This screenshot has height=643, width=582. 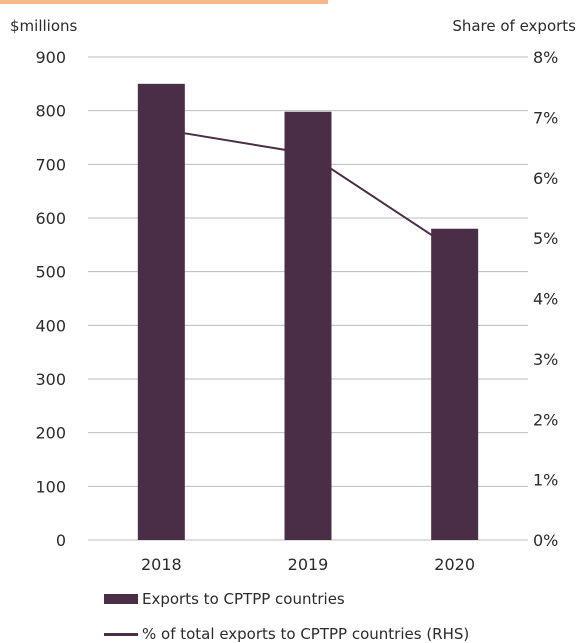 What do you see at coordinates (514, 26) in the screenshot?
I see `right-axis-title: Share of exports` at bounding box center [514, 26].